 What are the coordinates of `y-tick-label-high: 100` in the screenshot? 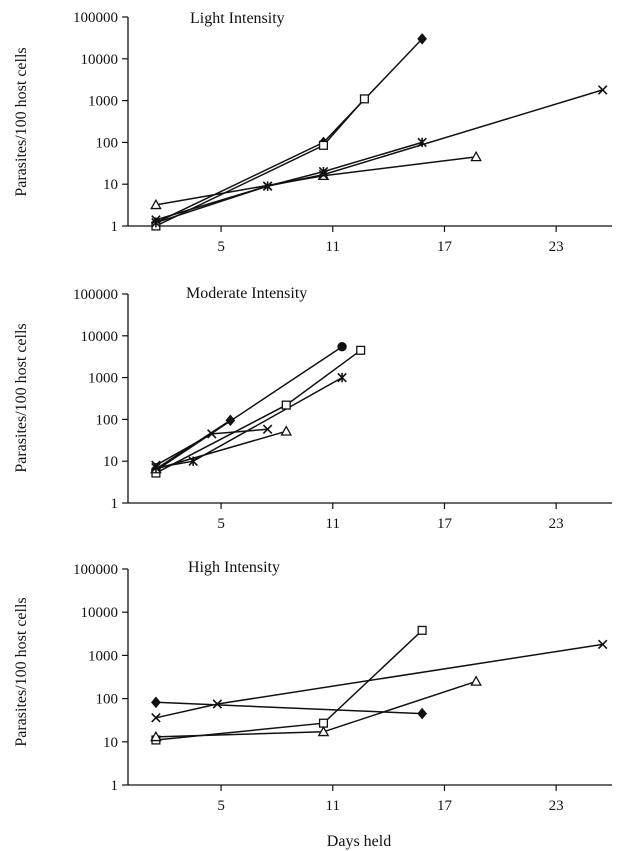 It's located at (107, 700).